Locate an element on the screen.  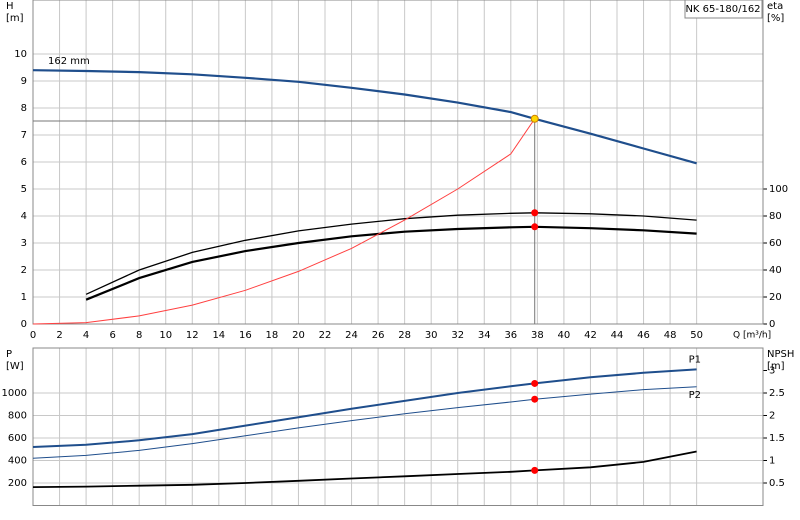
y-tick-label: 600 is located at coordinates (17, 438).